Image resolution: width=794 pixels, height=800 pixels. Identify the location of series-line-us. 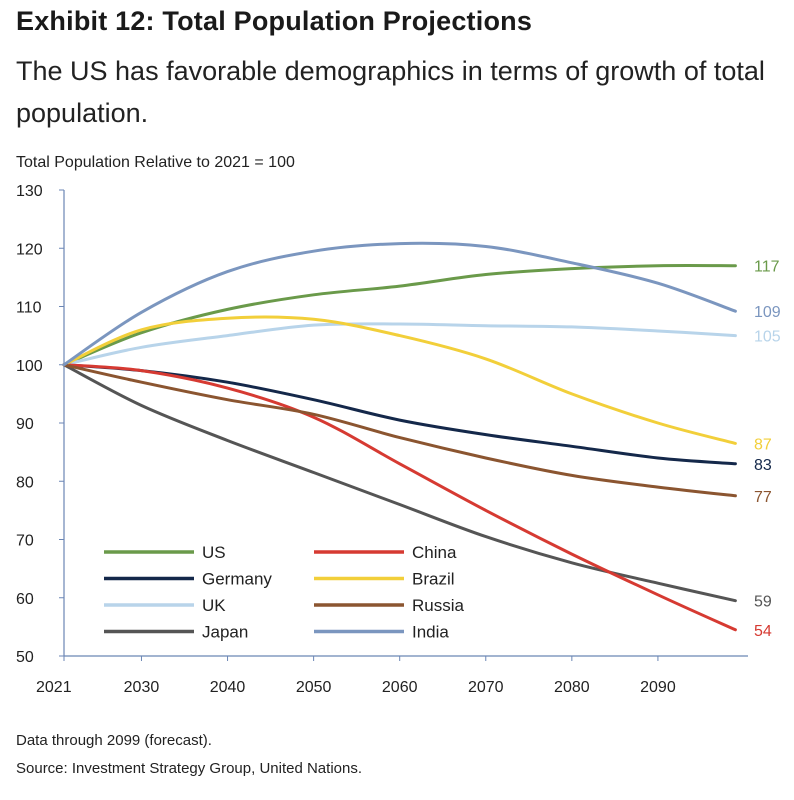
(399, 315).